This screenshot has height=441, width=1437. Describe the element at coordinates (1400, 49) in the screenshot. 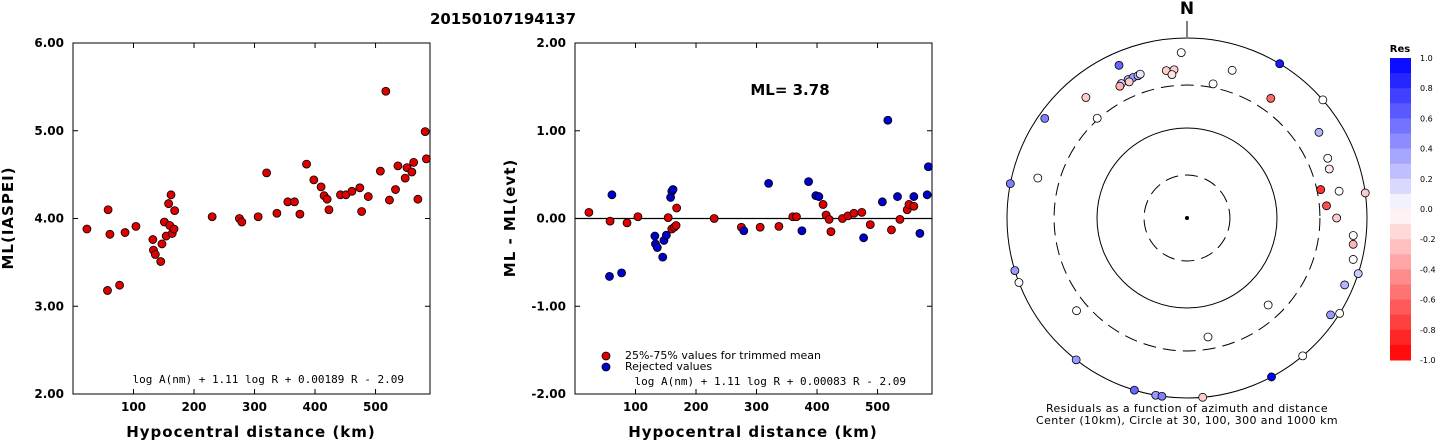

I see `colorbar-title: Res` at that location.